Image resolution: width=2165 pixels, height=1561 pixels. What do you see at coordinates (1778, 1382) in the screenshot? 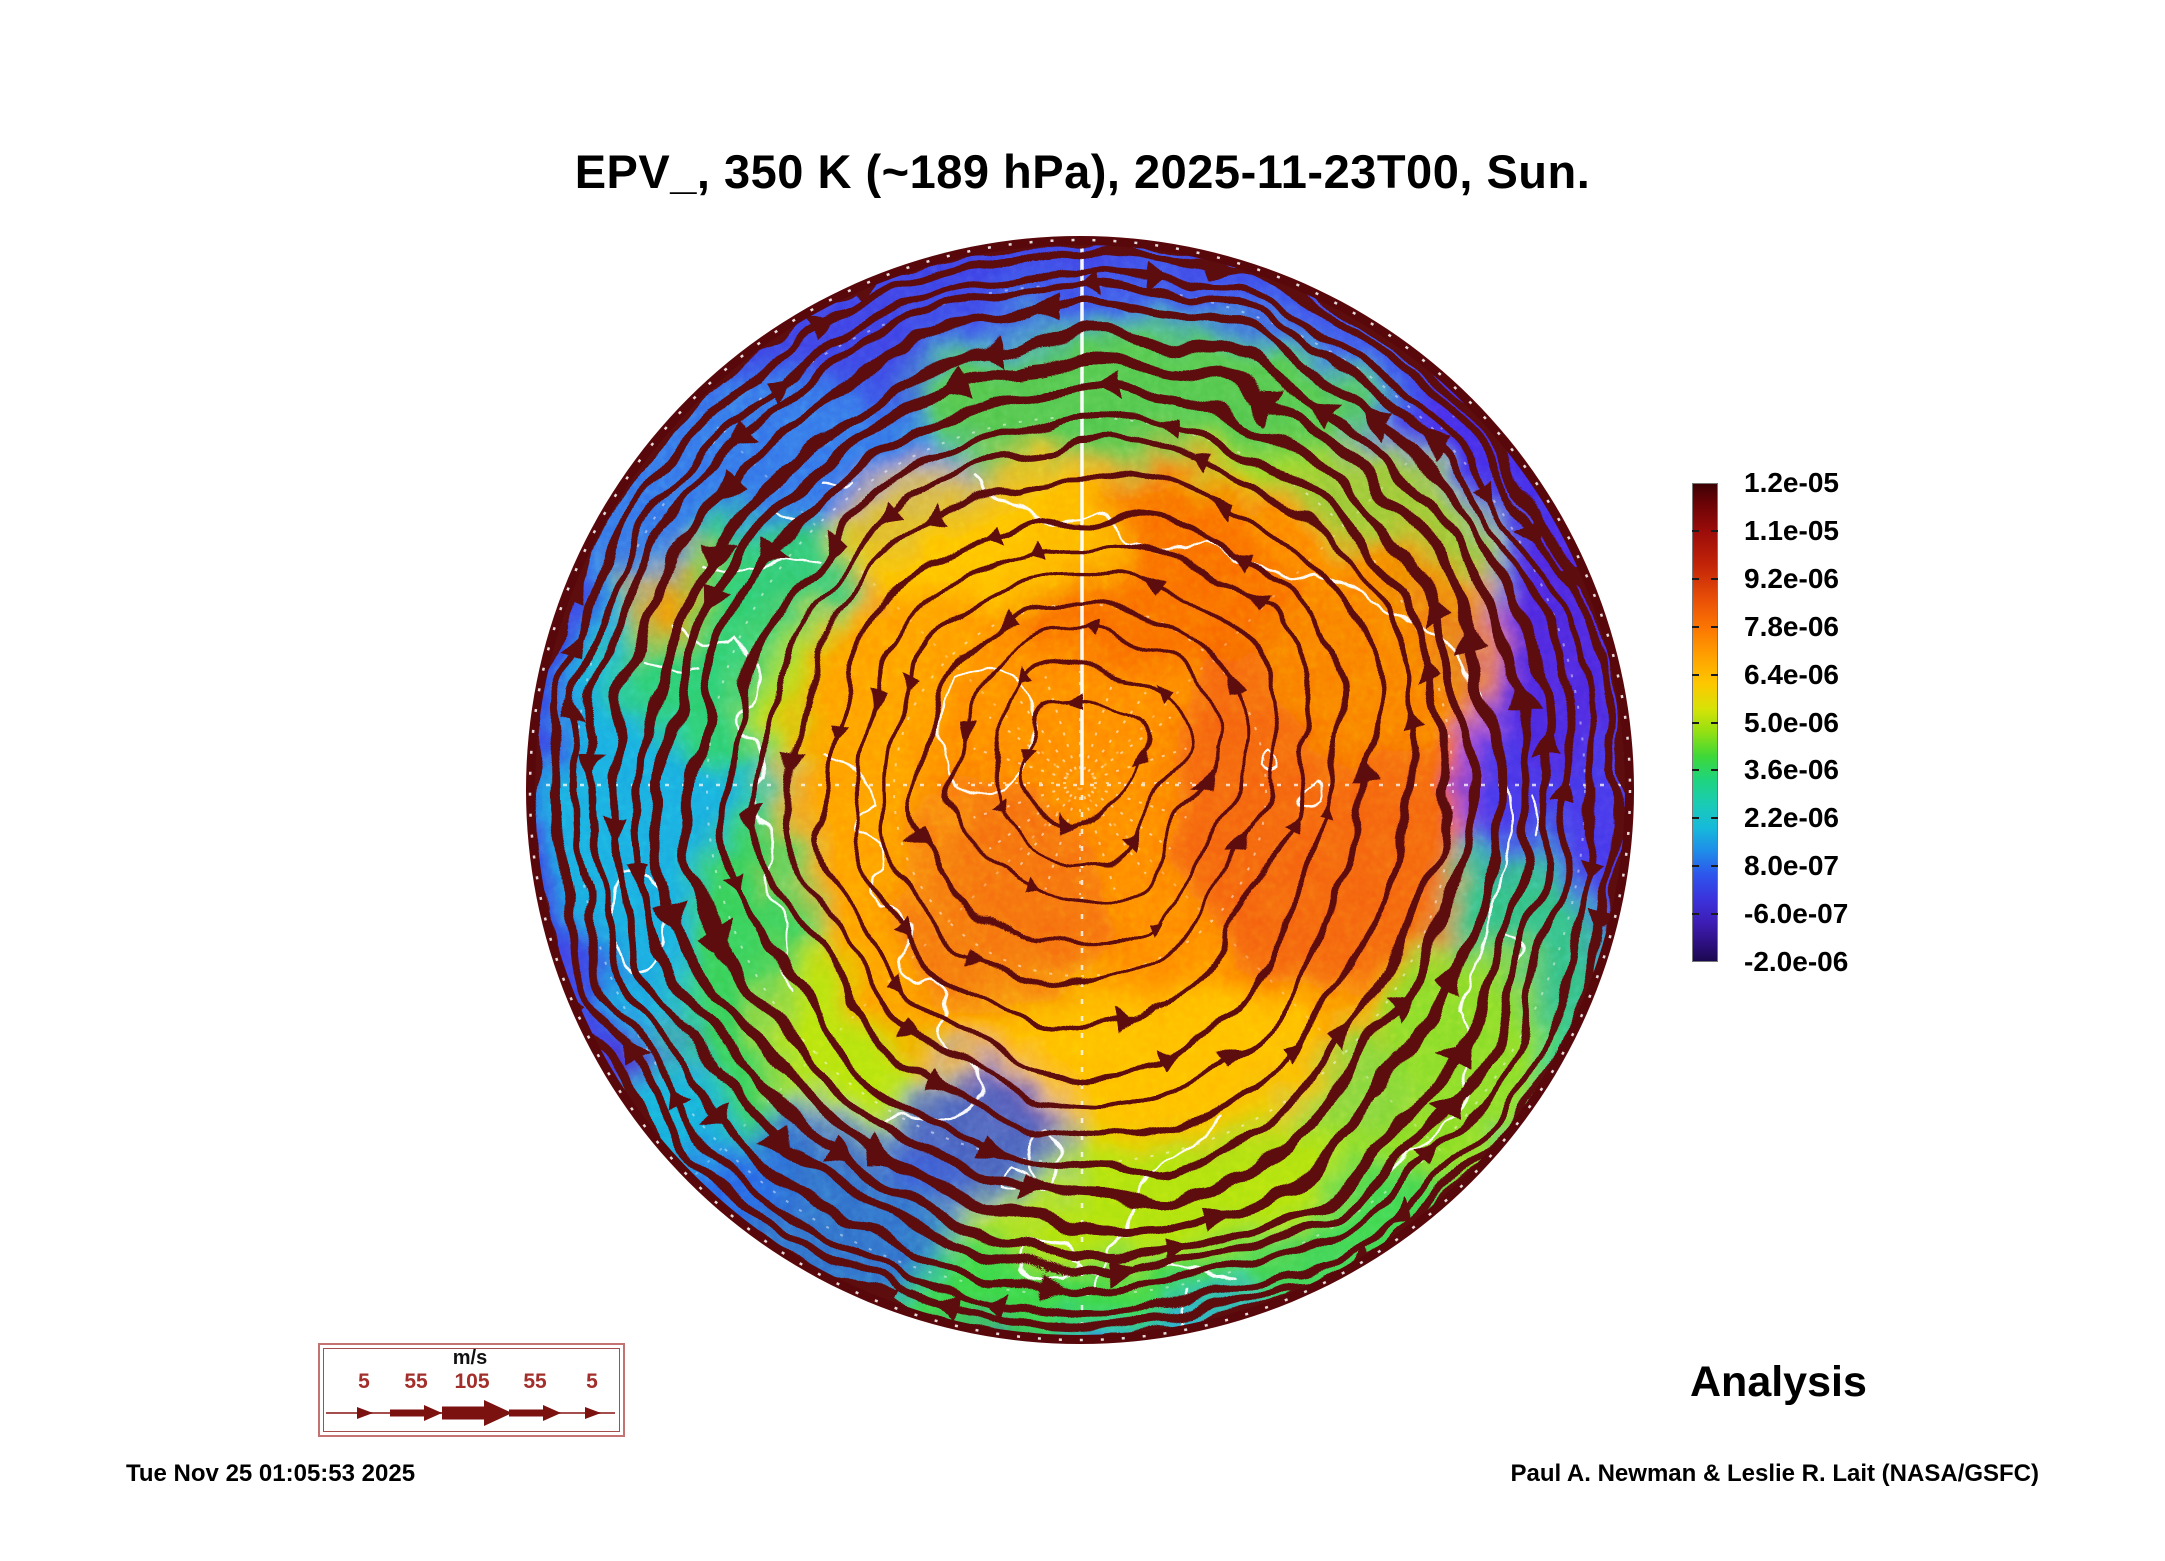
I see `analysis-label: Analysis` at bounding box center [1778, 1382].